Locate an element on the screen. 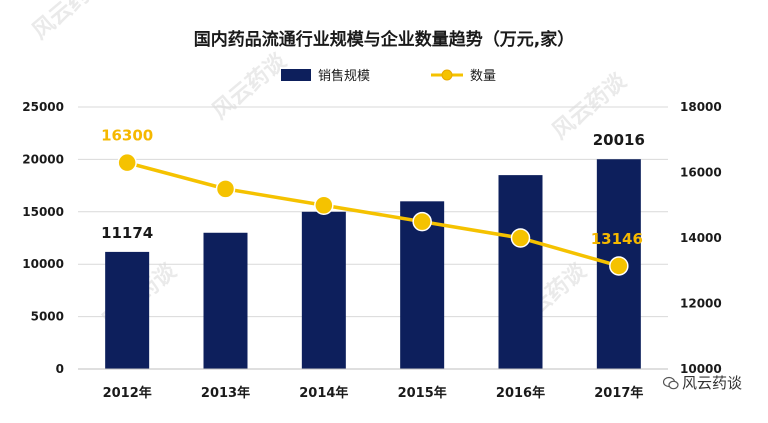 Image resolution: width=768 pixels, height=423 pixels. y-left-tick-label: 0 is located at coordinates (60, 369).